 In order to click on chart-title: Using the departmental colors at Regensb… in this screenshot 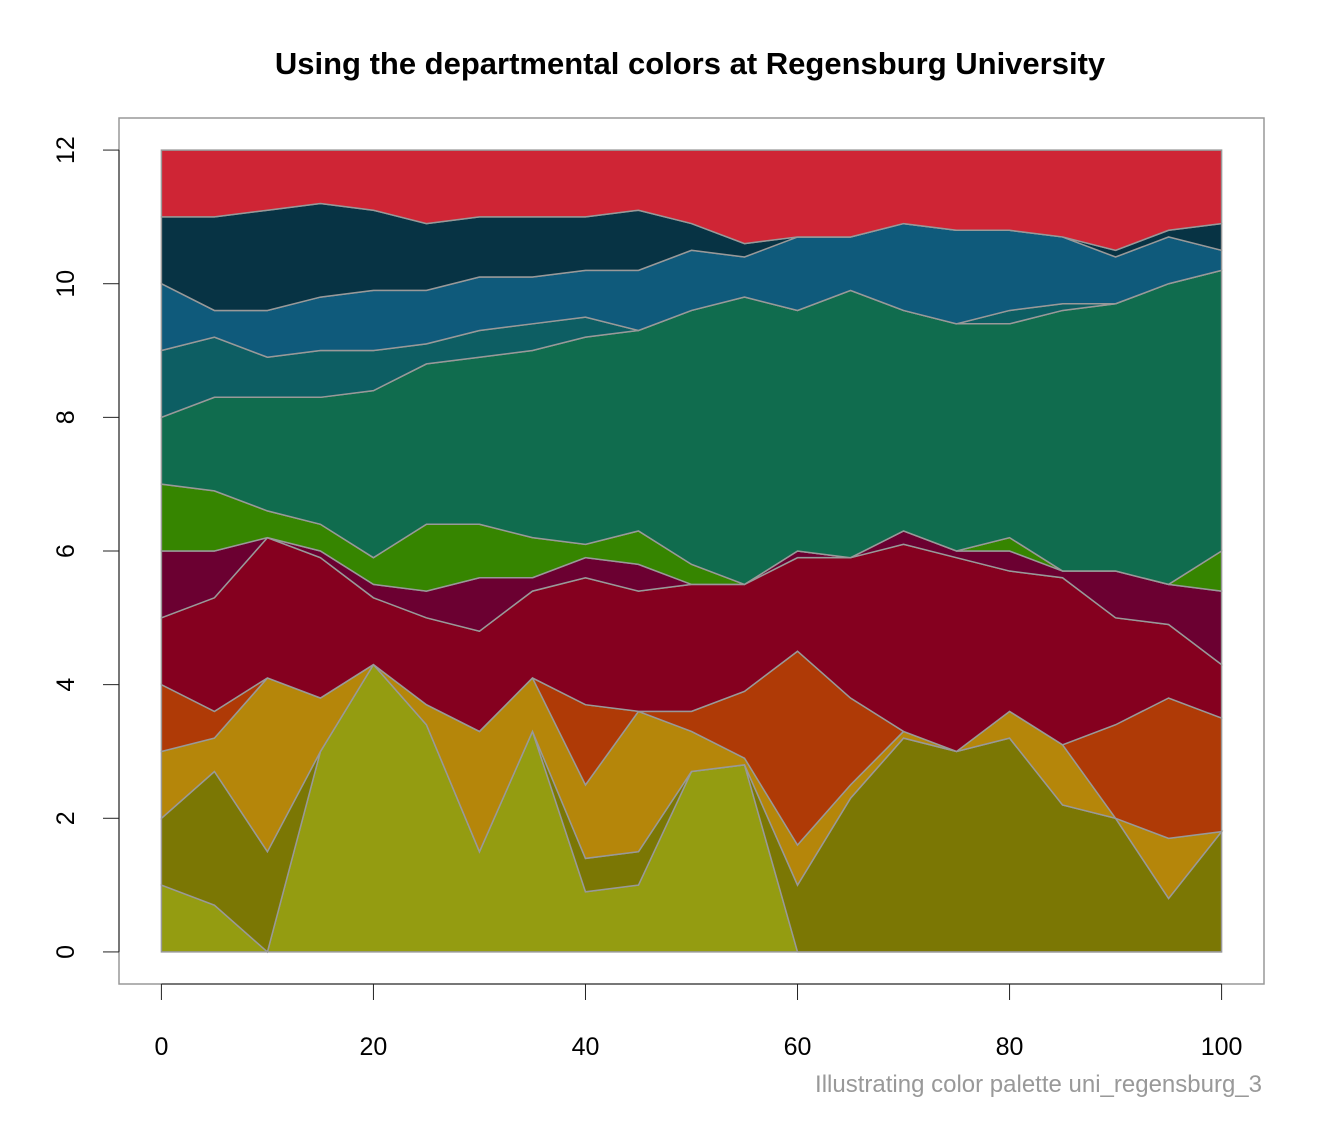, I will do `click(690, 63)`.